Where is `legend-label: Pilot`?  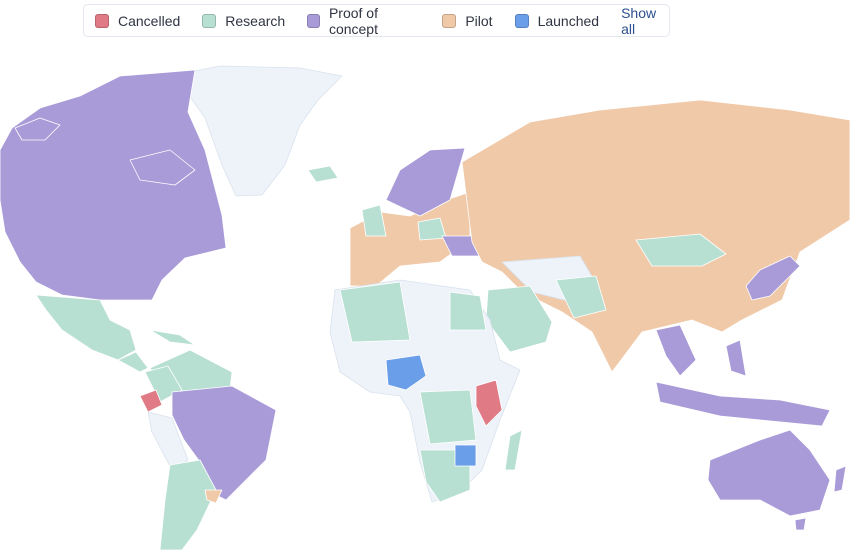
legend-label: Pilot is located at coordinates (479, 20).